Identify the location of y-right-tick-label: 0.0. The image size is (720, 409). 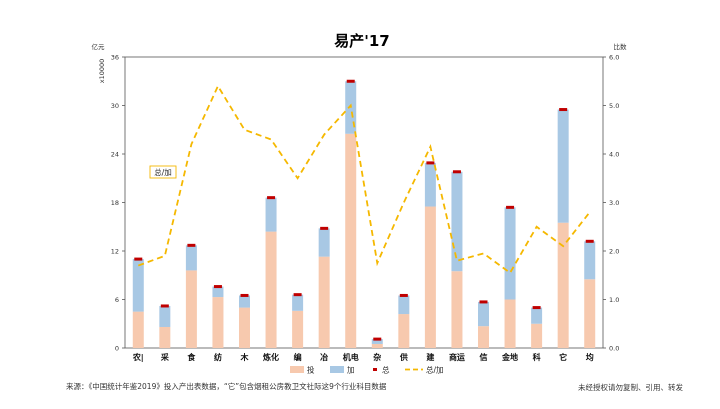
(614, 349).